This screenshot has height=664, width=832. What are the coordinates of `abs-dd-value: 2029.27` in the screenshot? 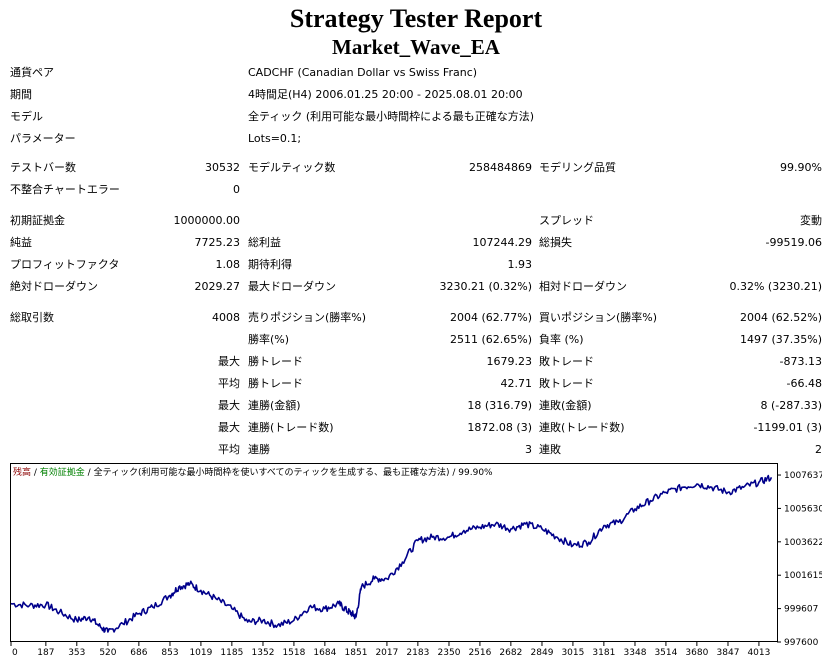 It's located at (217, 286).